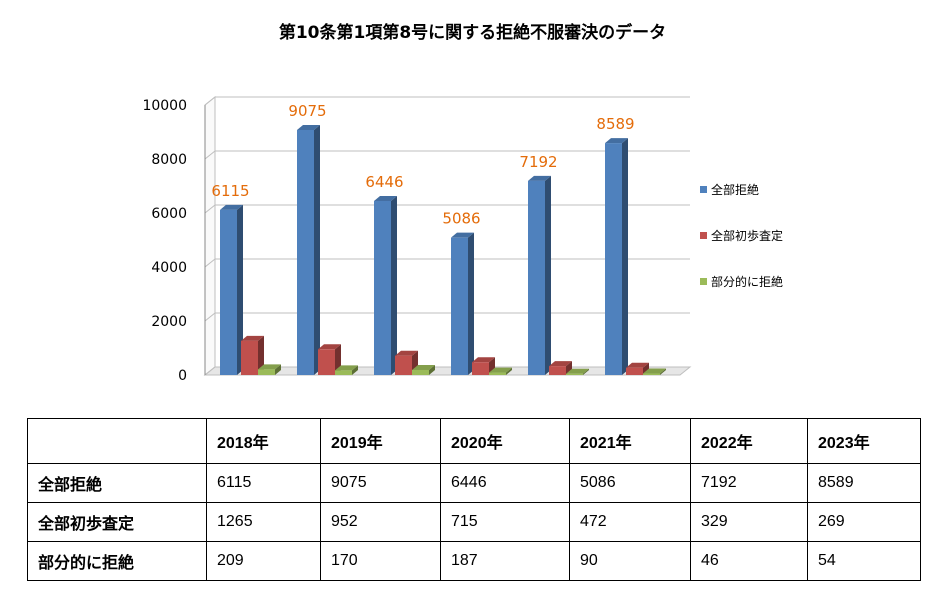 The width and height of the screenshot is (945, 602). What do you see at coordinates (749, 441) in the screenshot?
I see `table-header-cell: 2022年` at bounding box center [749, 441].